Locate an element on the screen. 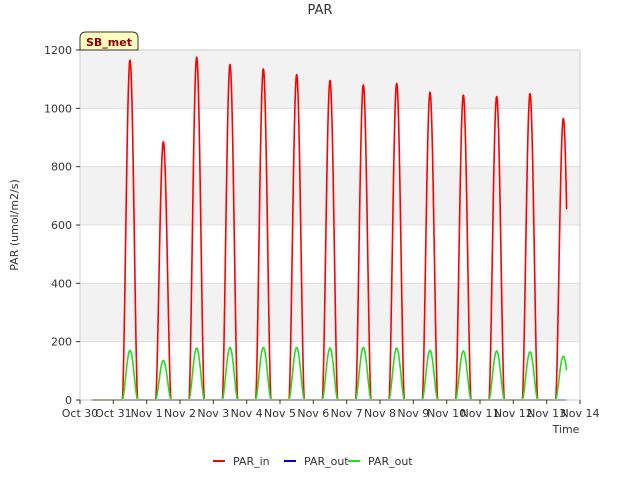 The height and width of the screenshot is (480, 640). x-tick-label: Nov 8 is located at coordinates (380, 413).